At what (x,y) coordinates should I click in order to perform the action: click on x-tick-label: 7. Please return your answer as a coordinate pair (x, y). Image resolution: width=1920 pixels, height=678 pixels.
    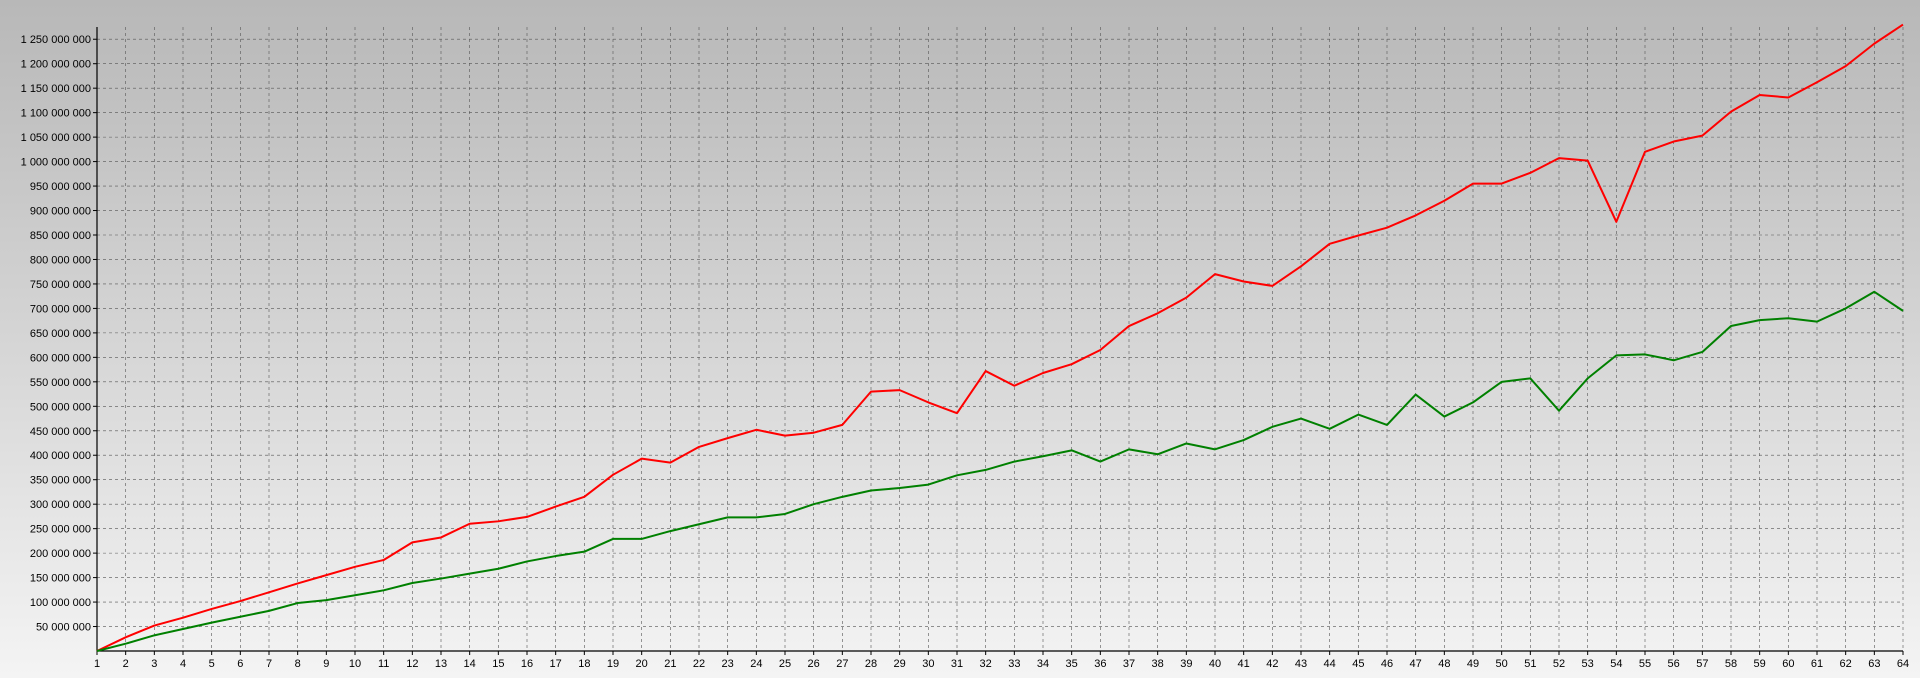
    Looking at the image, I should click on (269, 664).